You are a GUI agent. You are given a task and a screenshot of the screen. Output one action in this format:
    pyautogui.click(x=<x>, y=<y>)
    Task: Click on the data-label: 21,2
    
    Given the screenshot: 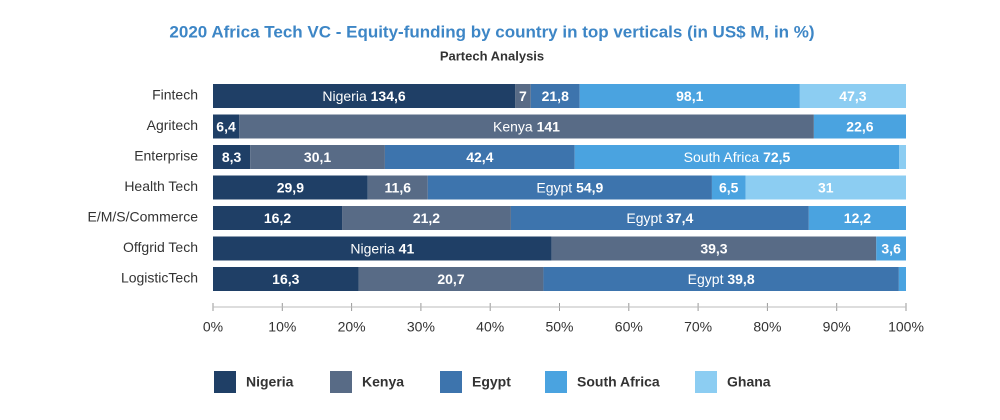 What is the action you would take?
    pyautogui.click(x=426, y=218)
    